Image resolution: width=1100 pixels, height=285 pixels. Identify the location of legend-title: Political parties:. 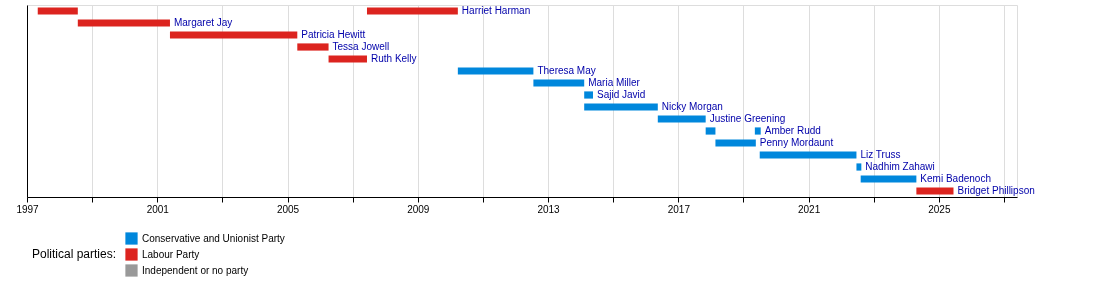
(74, 254).